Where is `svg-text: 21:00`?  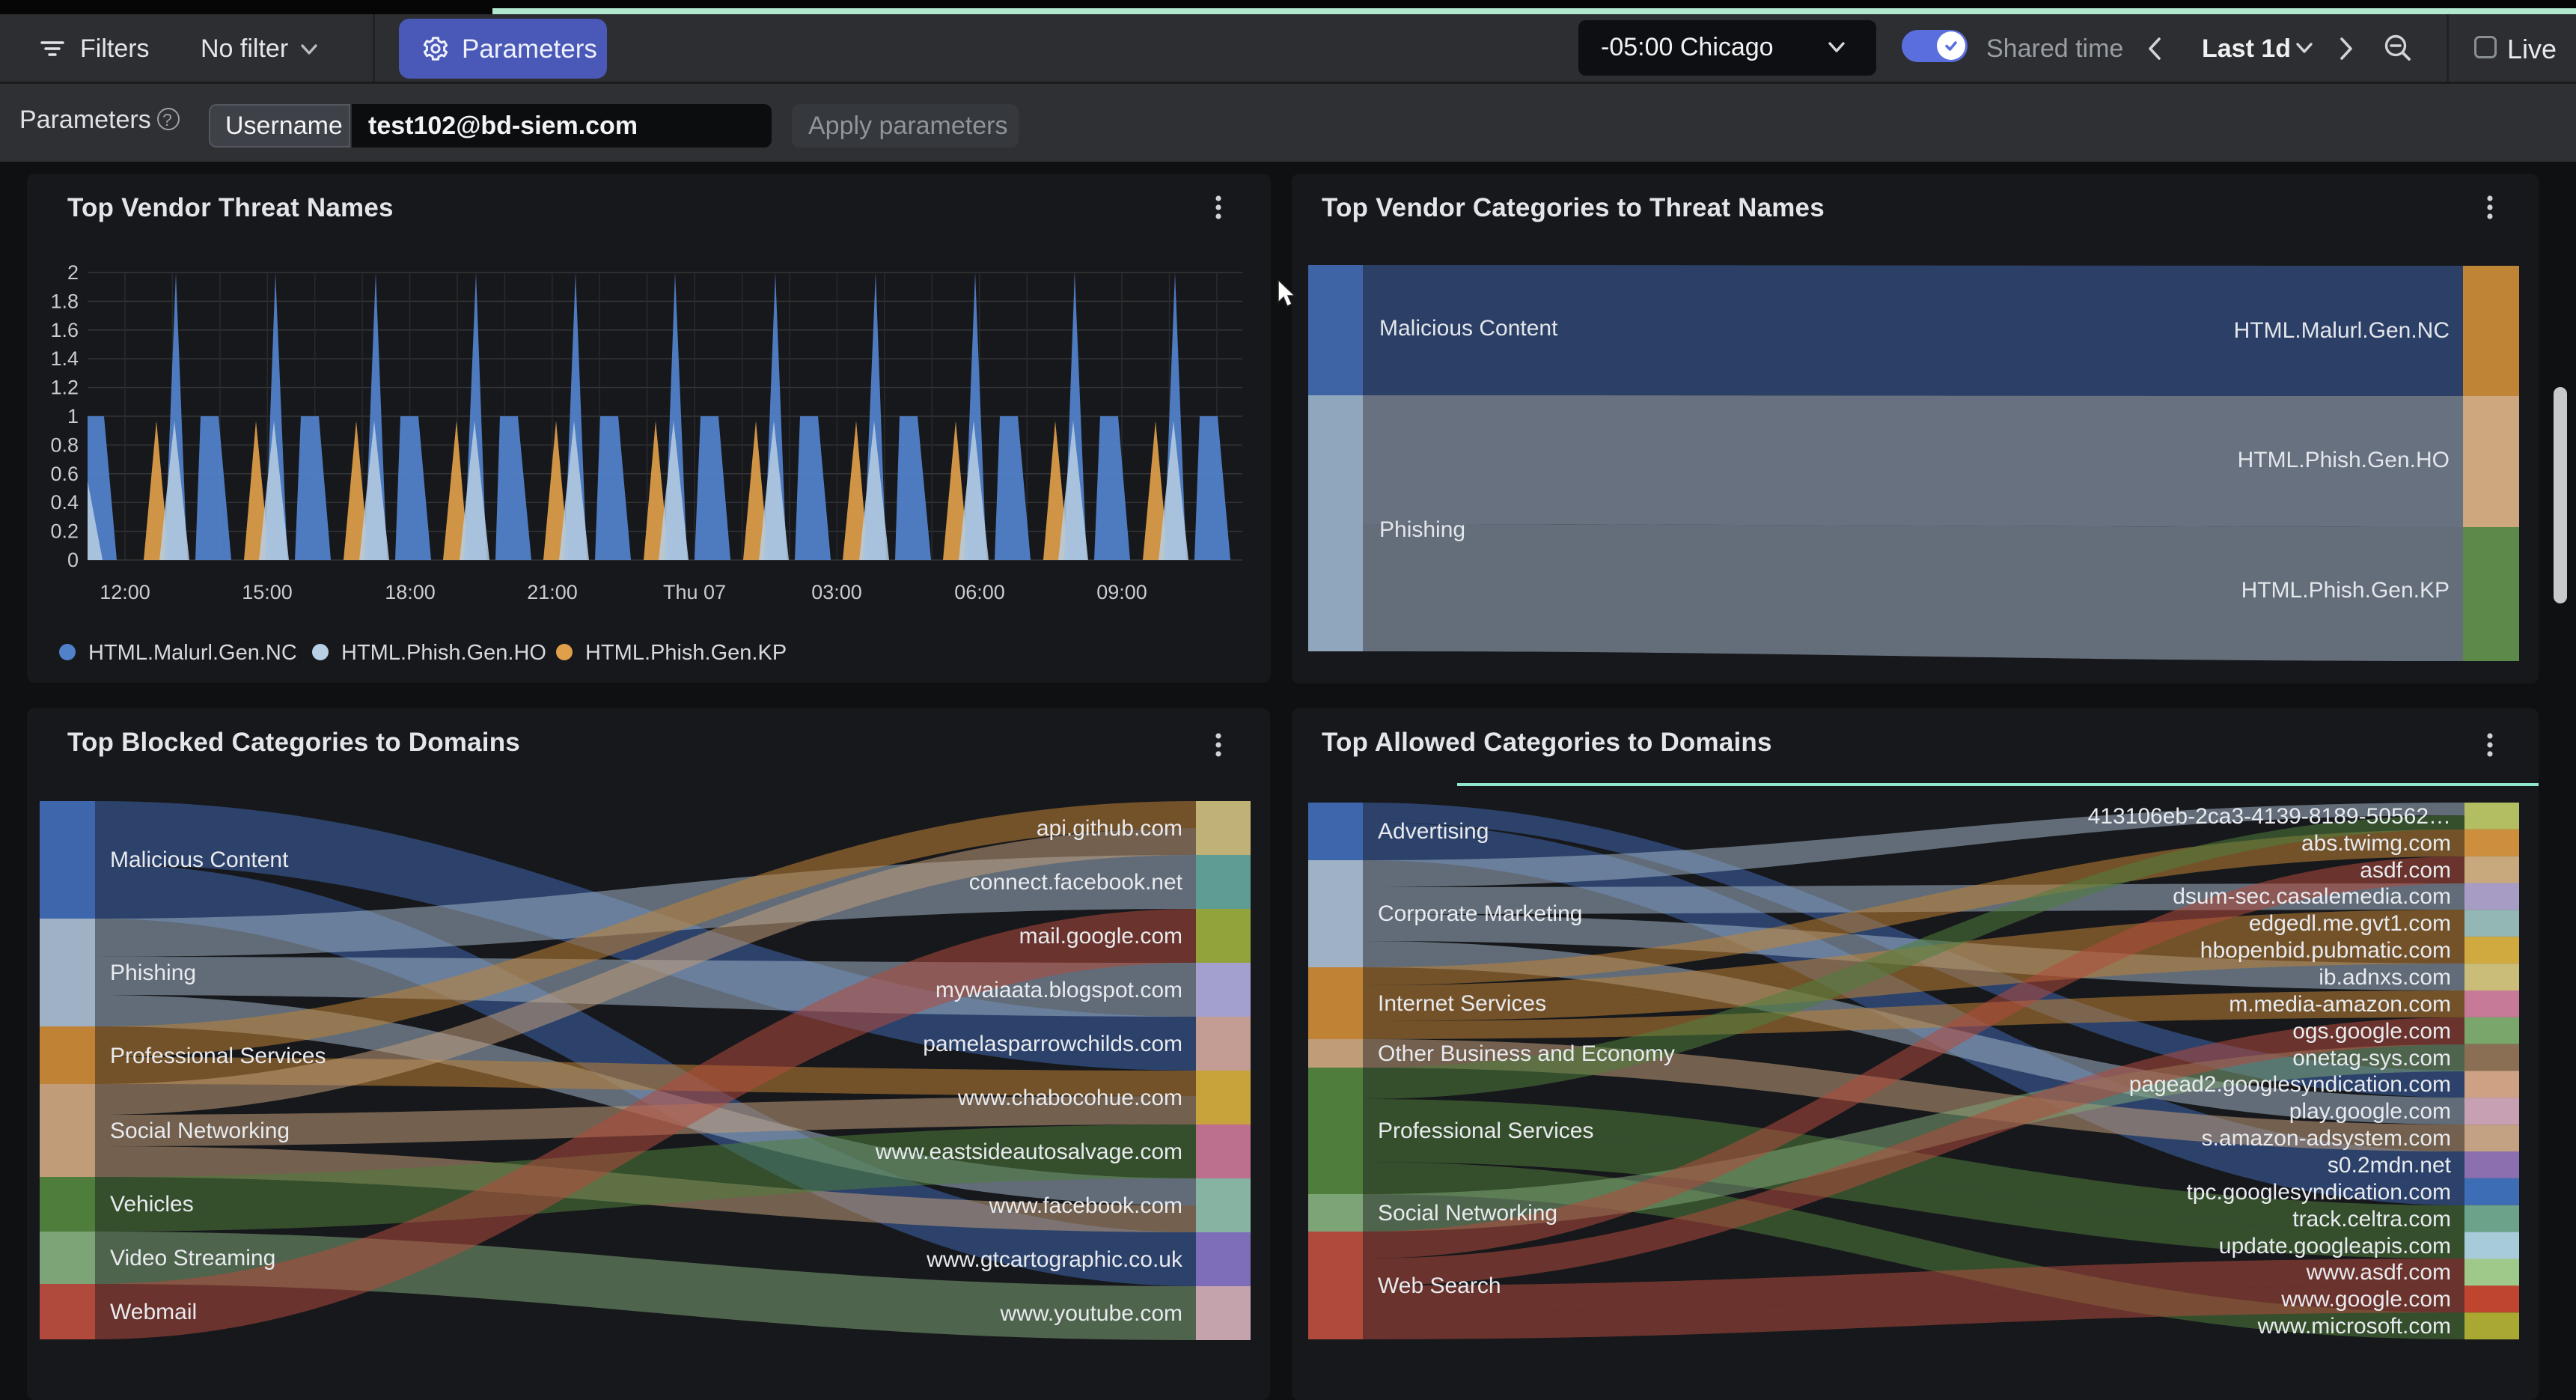
svg-text: 21:00 is located at coordinates (552, 592).